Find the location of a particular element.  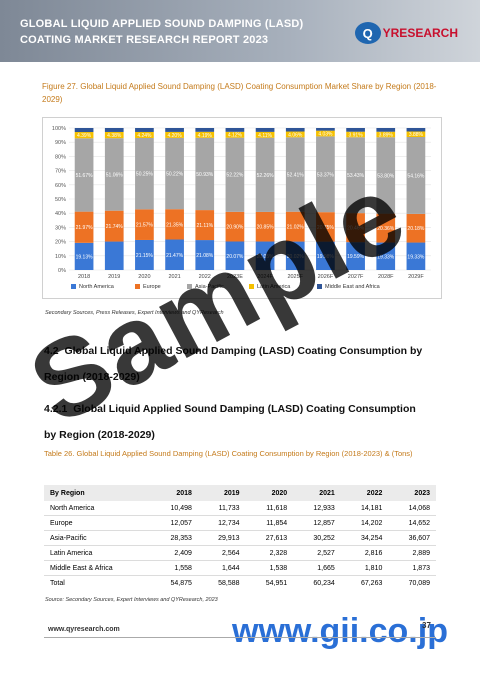

y-tick-label: 100% is located at coordinates (59, 129).